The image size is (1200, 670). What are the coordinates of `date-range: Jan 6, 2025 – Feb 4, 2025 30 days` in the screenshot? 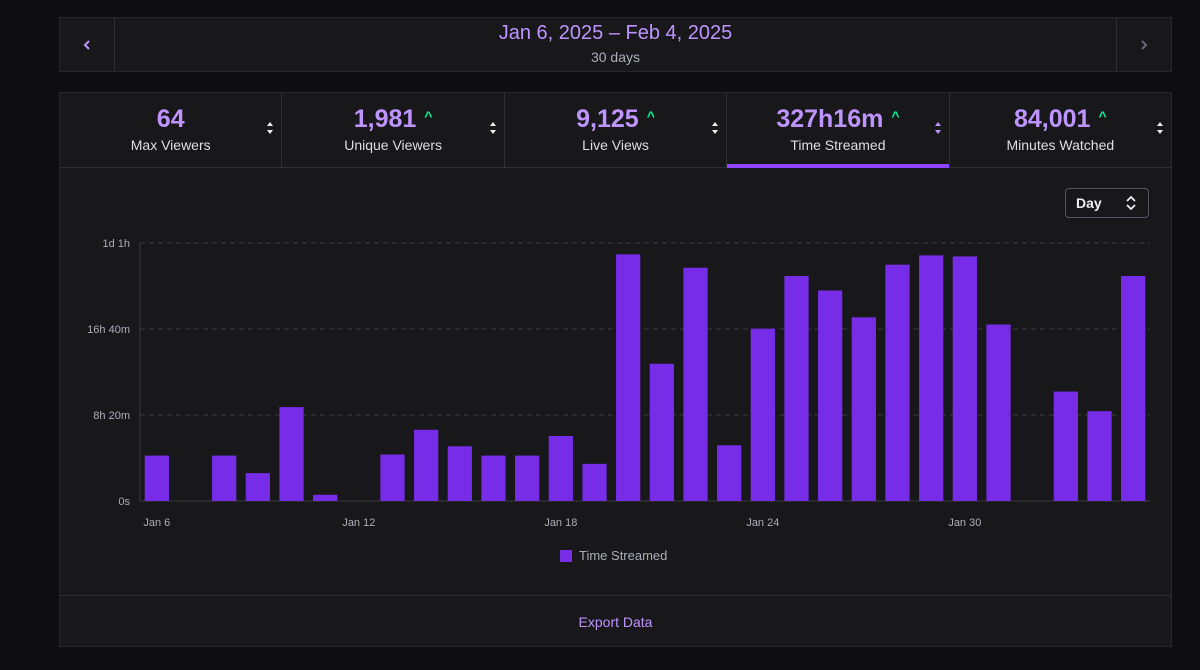 It's located at (615, 41).